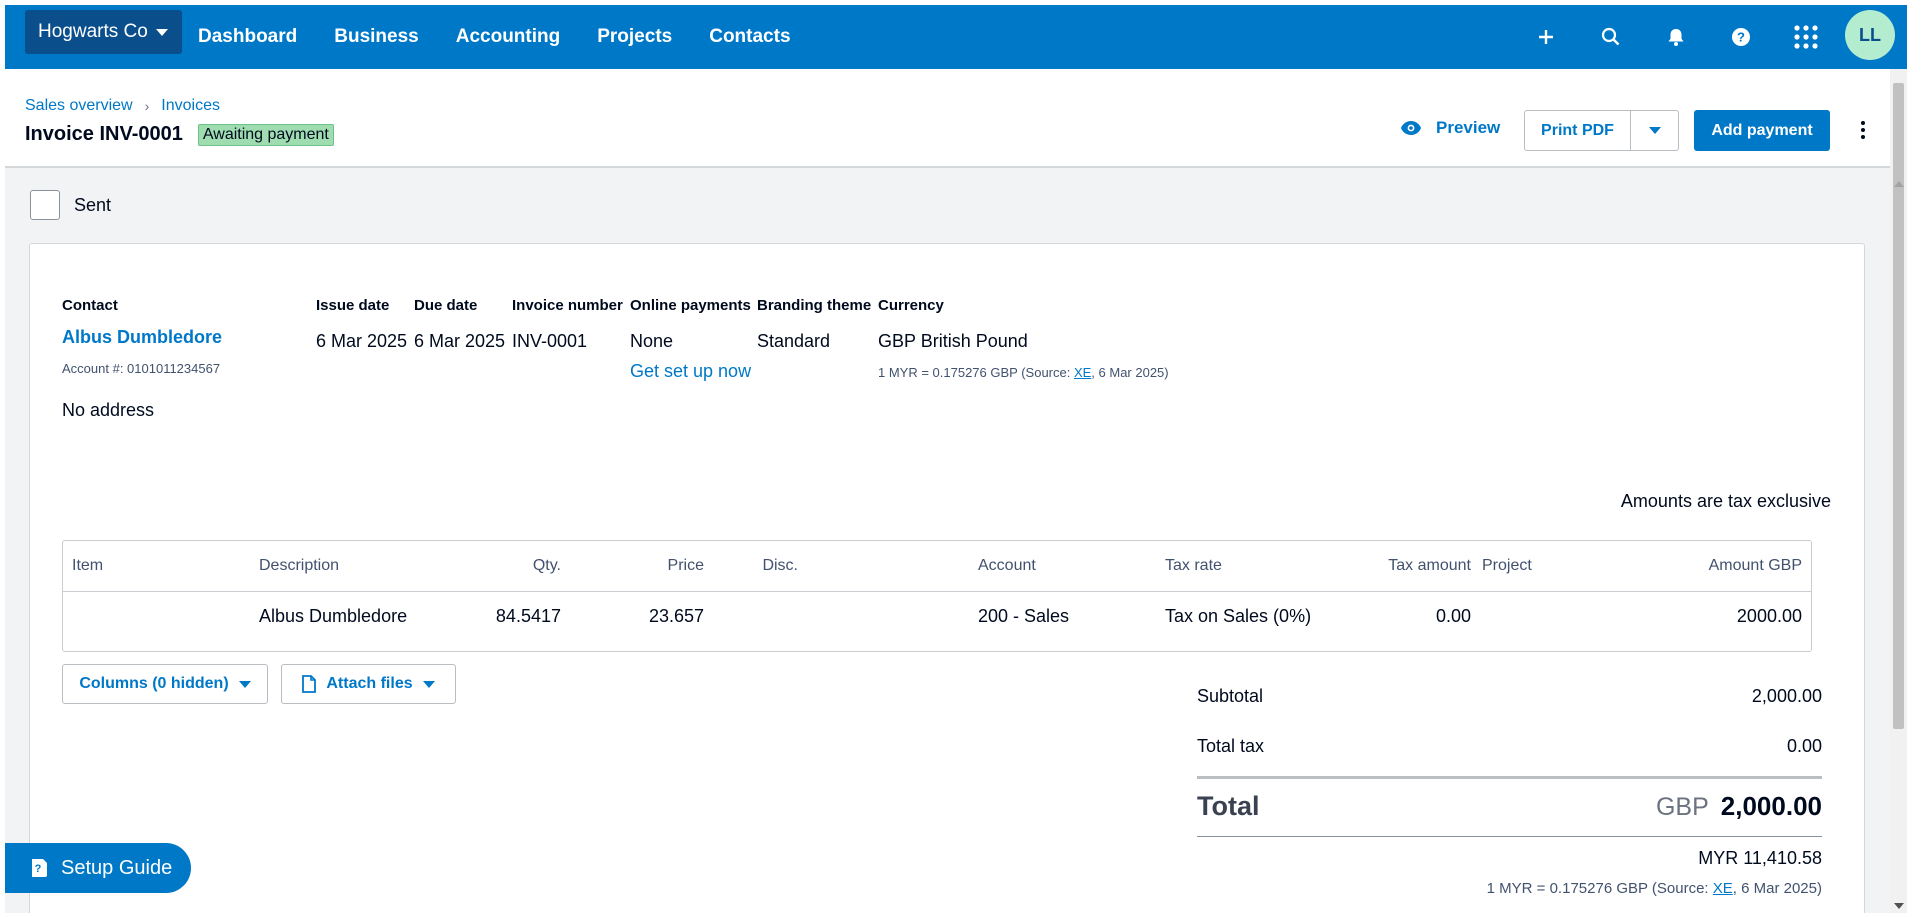 Image resolution: width=1927 pixels, height=917 pixels. What do you see at coordinates (690, 305) in the screenshot?
I see `online-payments-label: Online payments` at bounding box center [690, 305].